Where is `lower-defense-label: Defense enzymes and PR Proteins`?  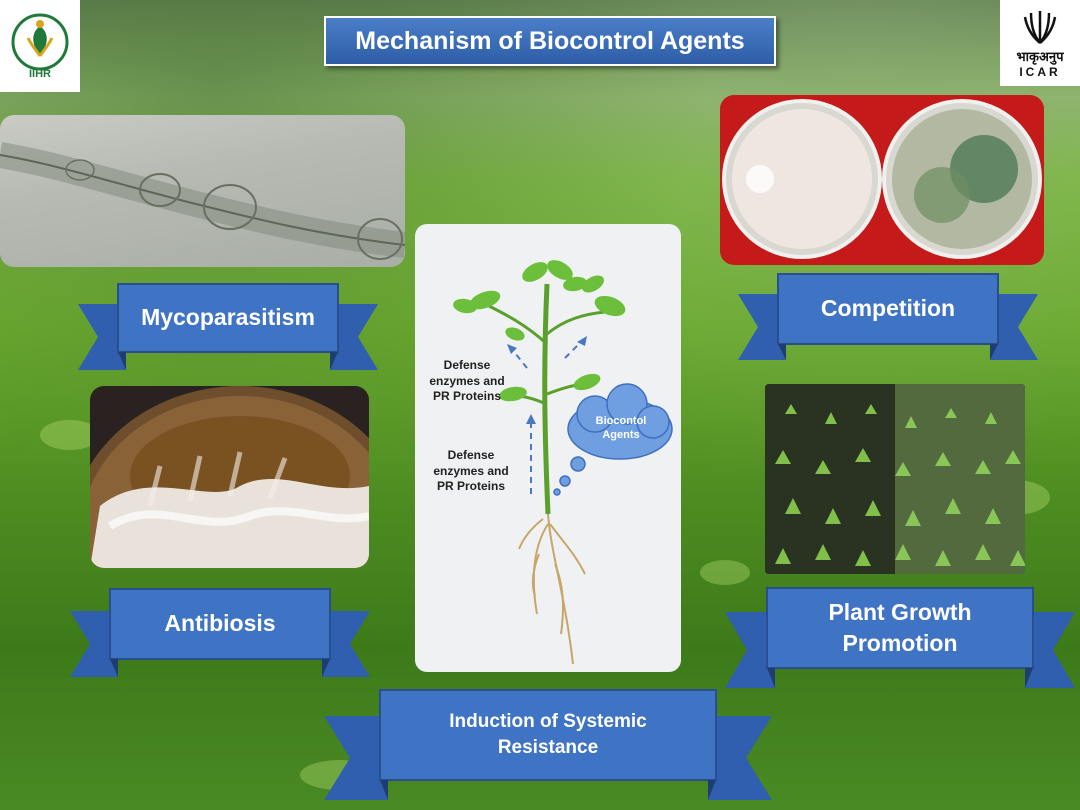 lower-defense-label: Defense enzymes and PR Proteins is located at coordinates (471, 471).